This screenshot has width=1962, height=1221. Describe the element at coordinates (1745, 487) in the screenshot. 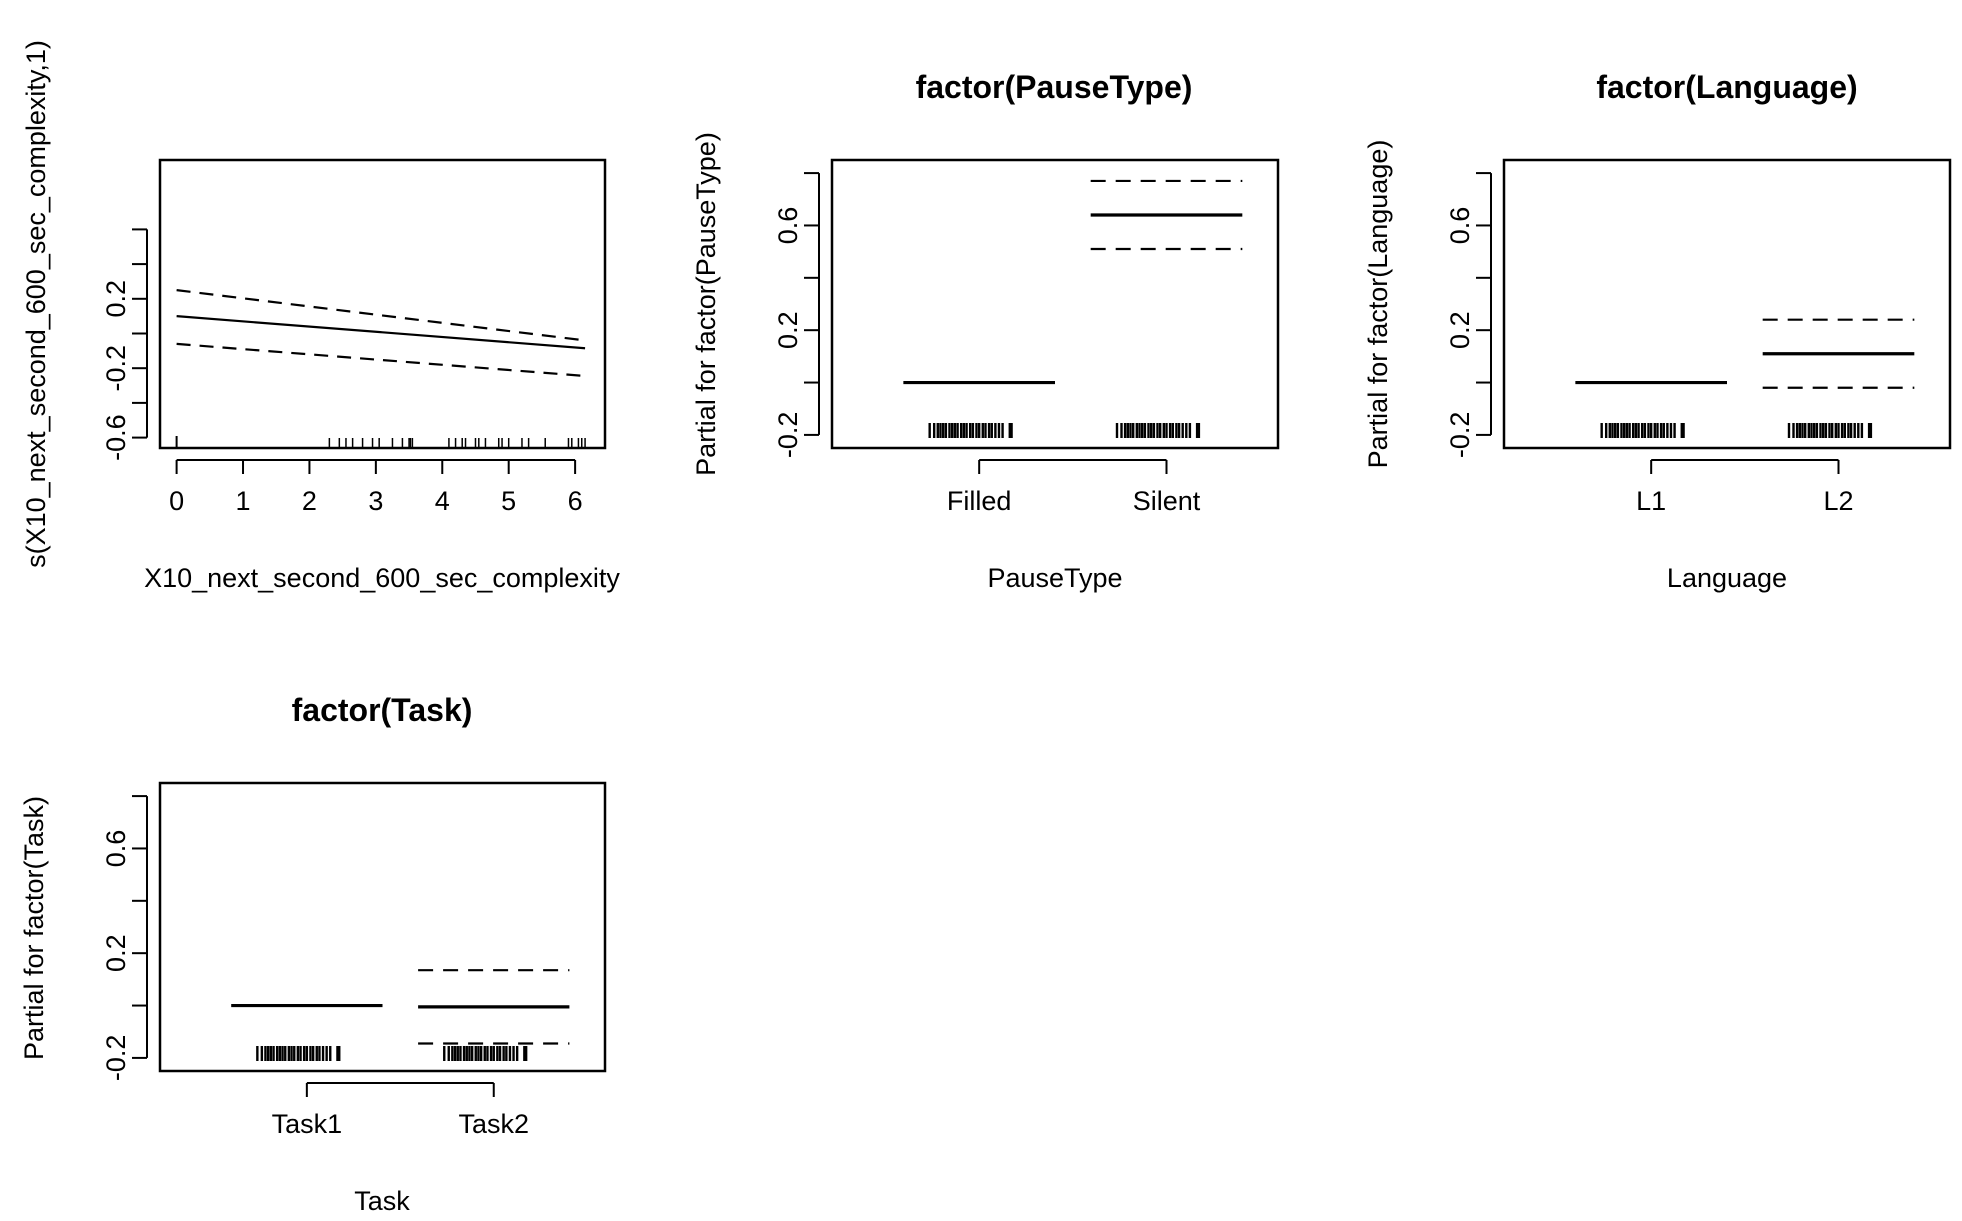

I see `x-ticks: L1 L2` at that location.